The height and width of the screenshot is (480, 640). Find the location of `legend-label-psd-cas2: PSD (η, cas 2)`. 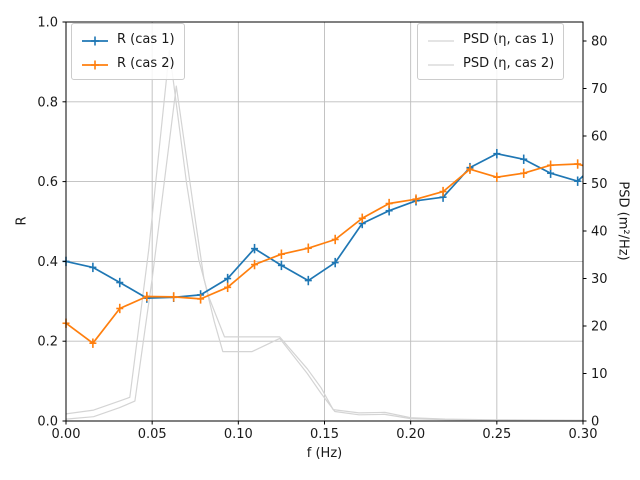

legend-label-psd-cas2: PSD (η, cas 2) is located at coordinates (509, 63).